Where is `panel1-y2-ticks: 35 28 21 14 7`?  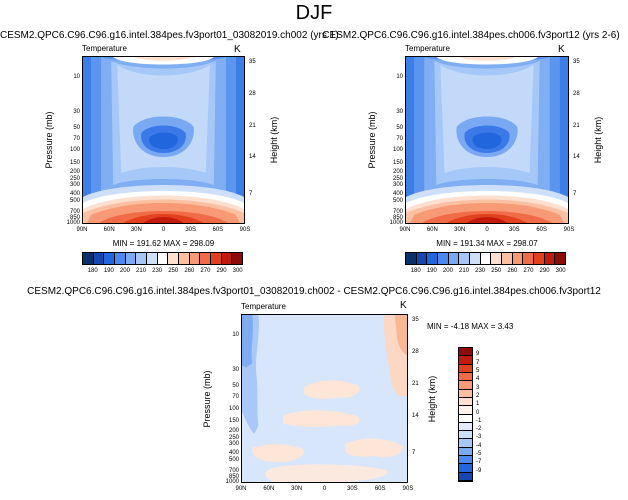
panel1-y2-ticks: 35 28 21 14 7 is located at coordinates (259, 140).